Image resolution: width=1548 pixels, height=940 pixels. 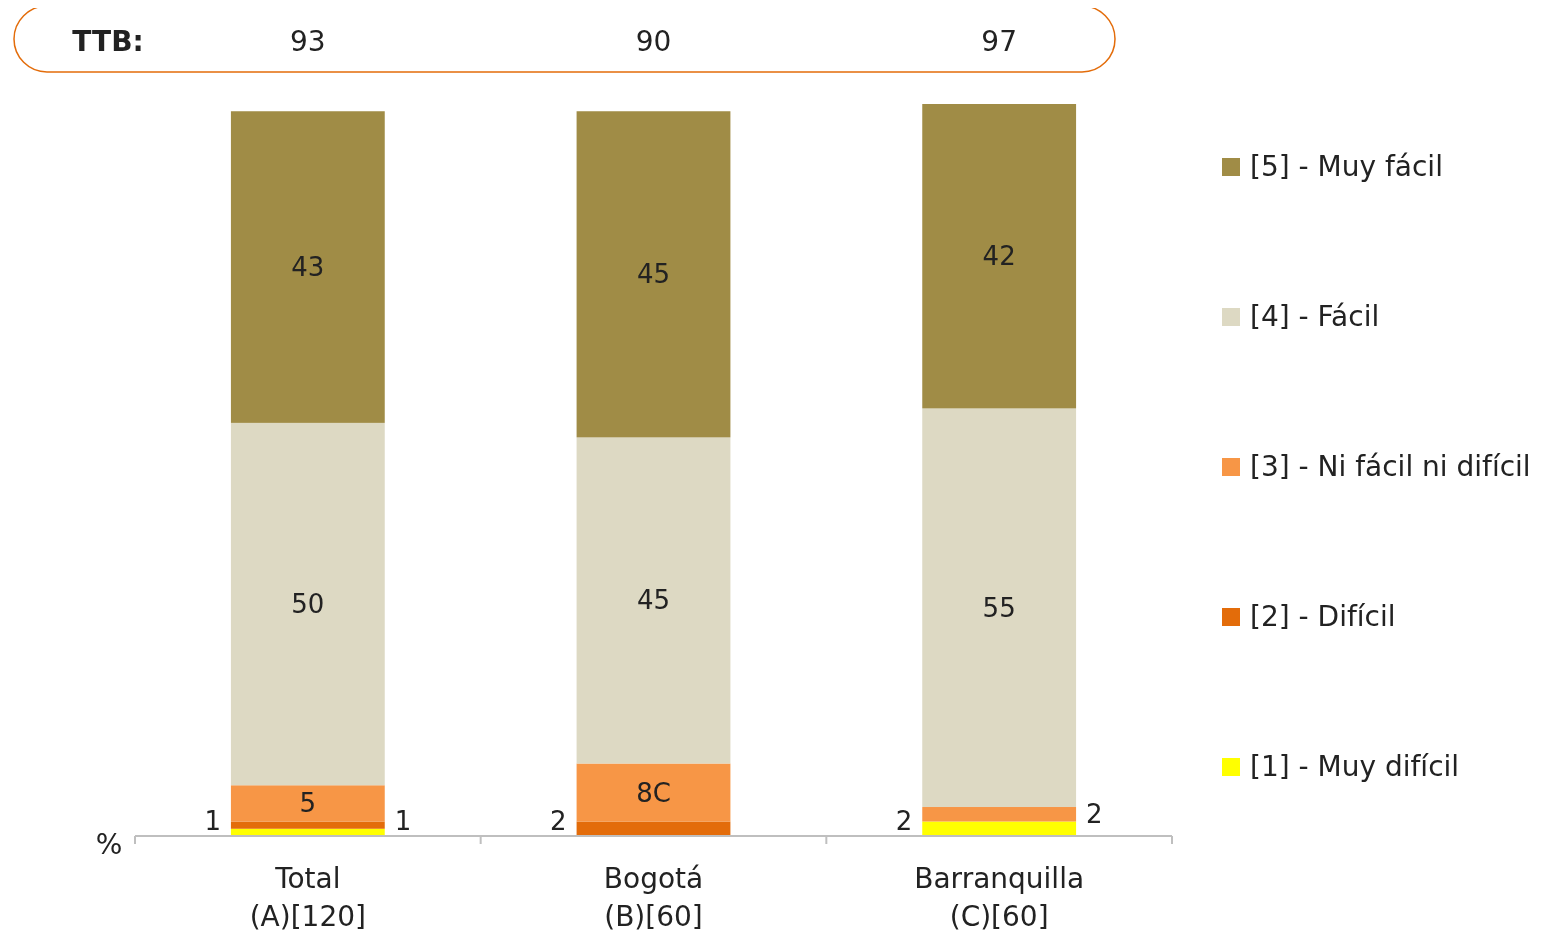 What do you see at coordinates (999, 41) in the screenshot?
I see `text: 97` at bounding box center [999, 41].